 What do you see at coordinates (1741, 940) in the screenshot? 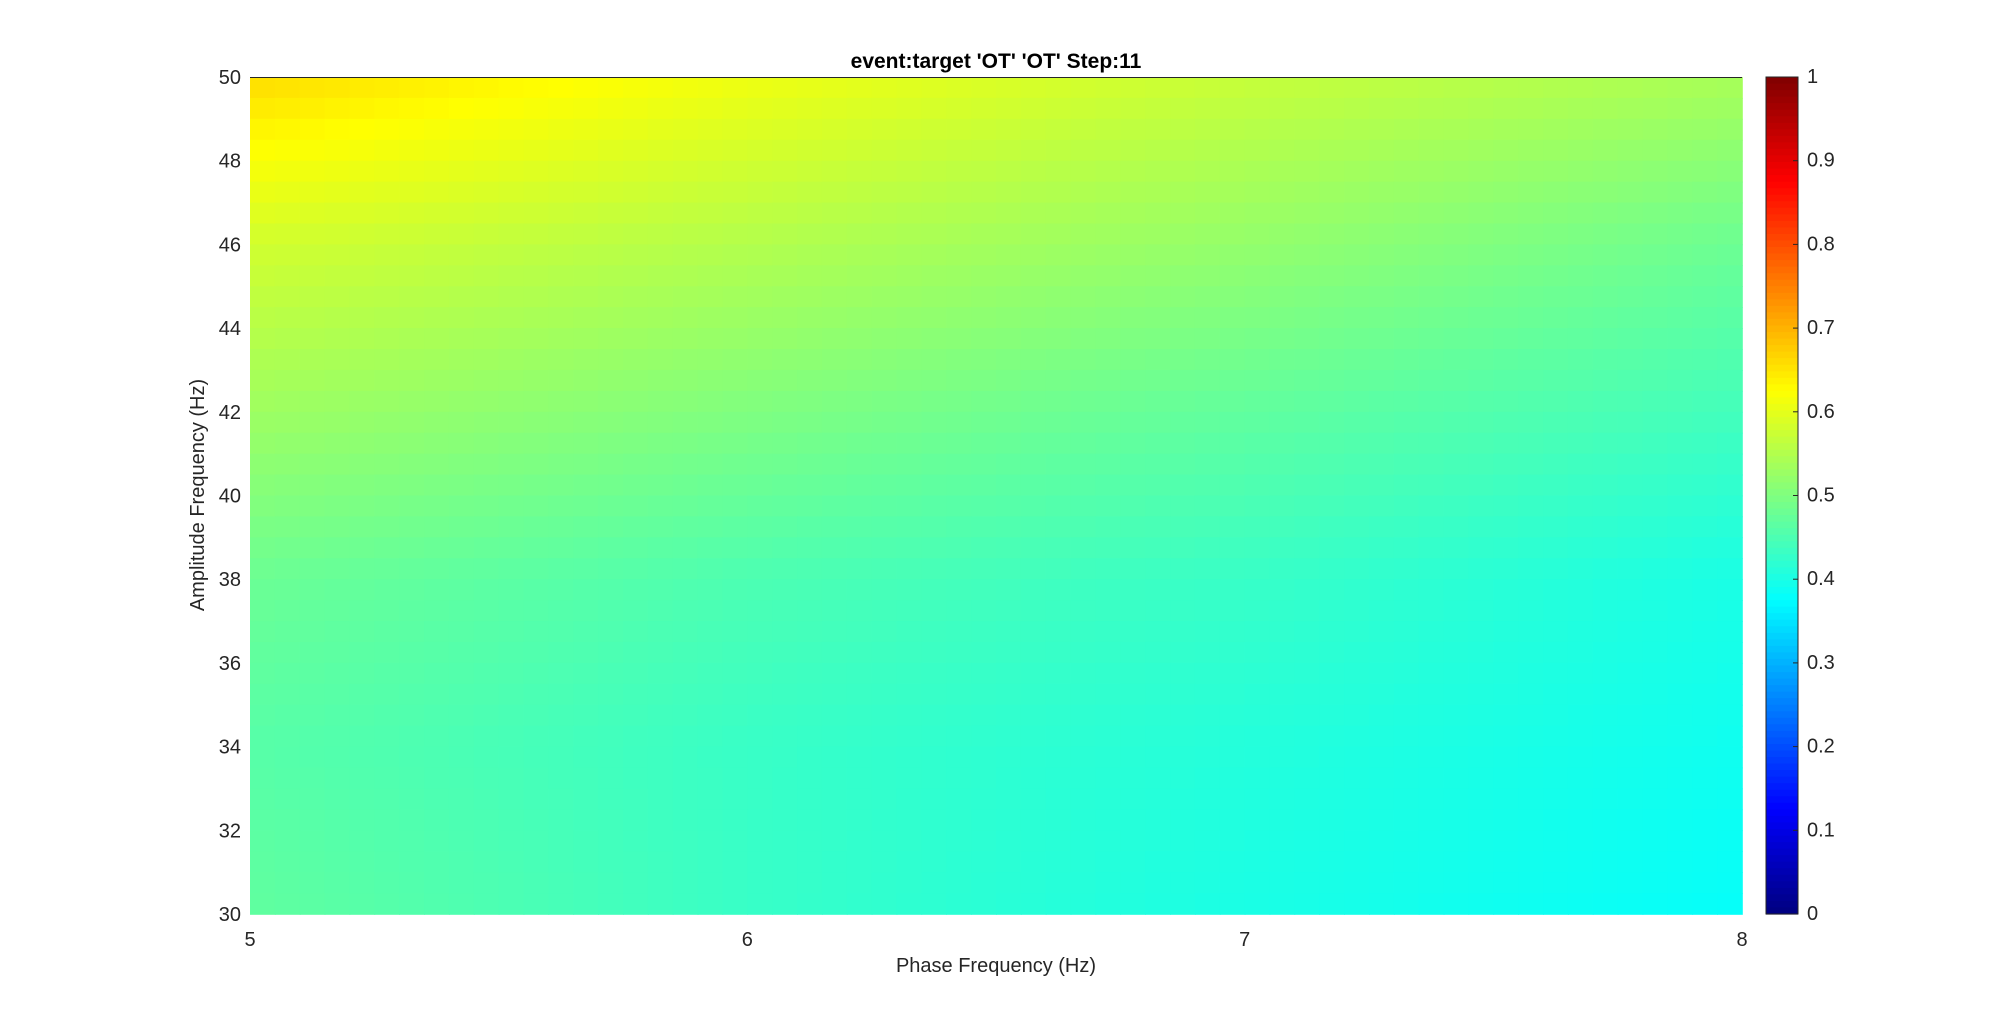
I see `x-tick-label: 8` at bounding box center [1741, 940].